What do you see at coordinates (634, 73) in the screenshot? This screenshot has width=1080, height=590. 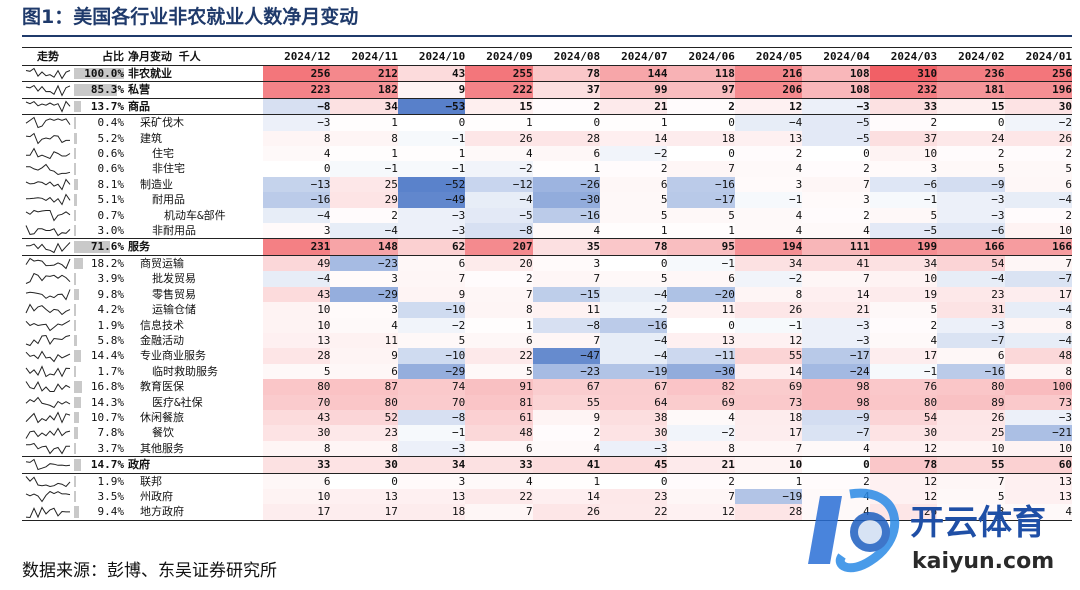 I see `value-cell: 144` at bounding box center [634, 73].